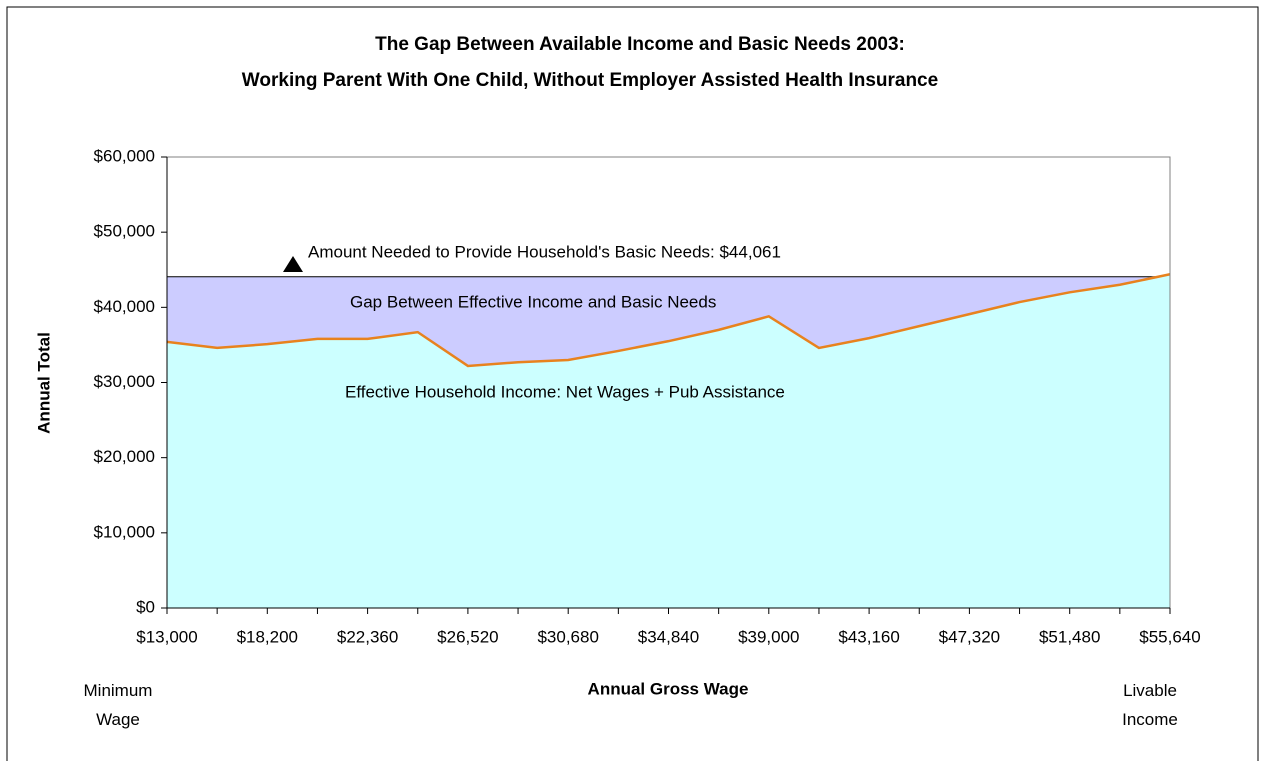  Describe the element at coordinates (1169, 636) in the screenshot. I see `x-tick-label: $55,640` at that location.